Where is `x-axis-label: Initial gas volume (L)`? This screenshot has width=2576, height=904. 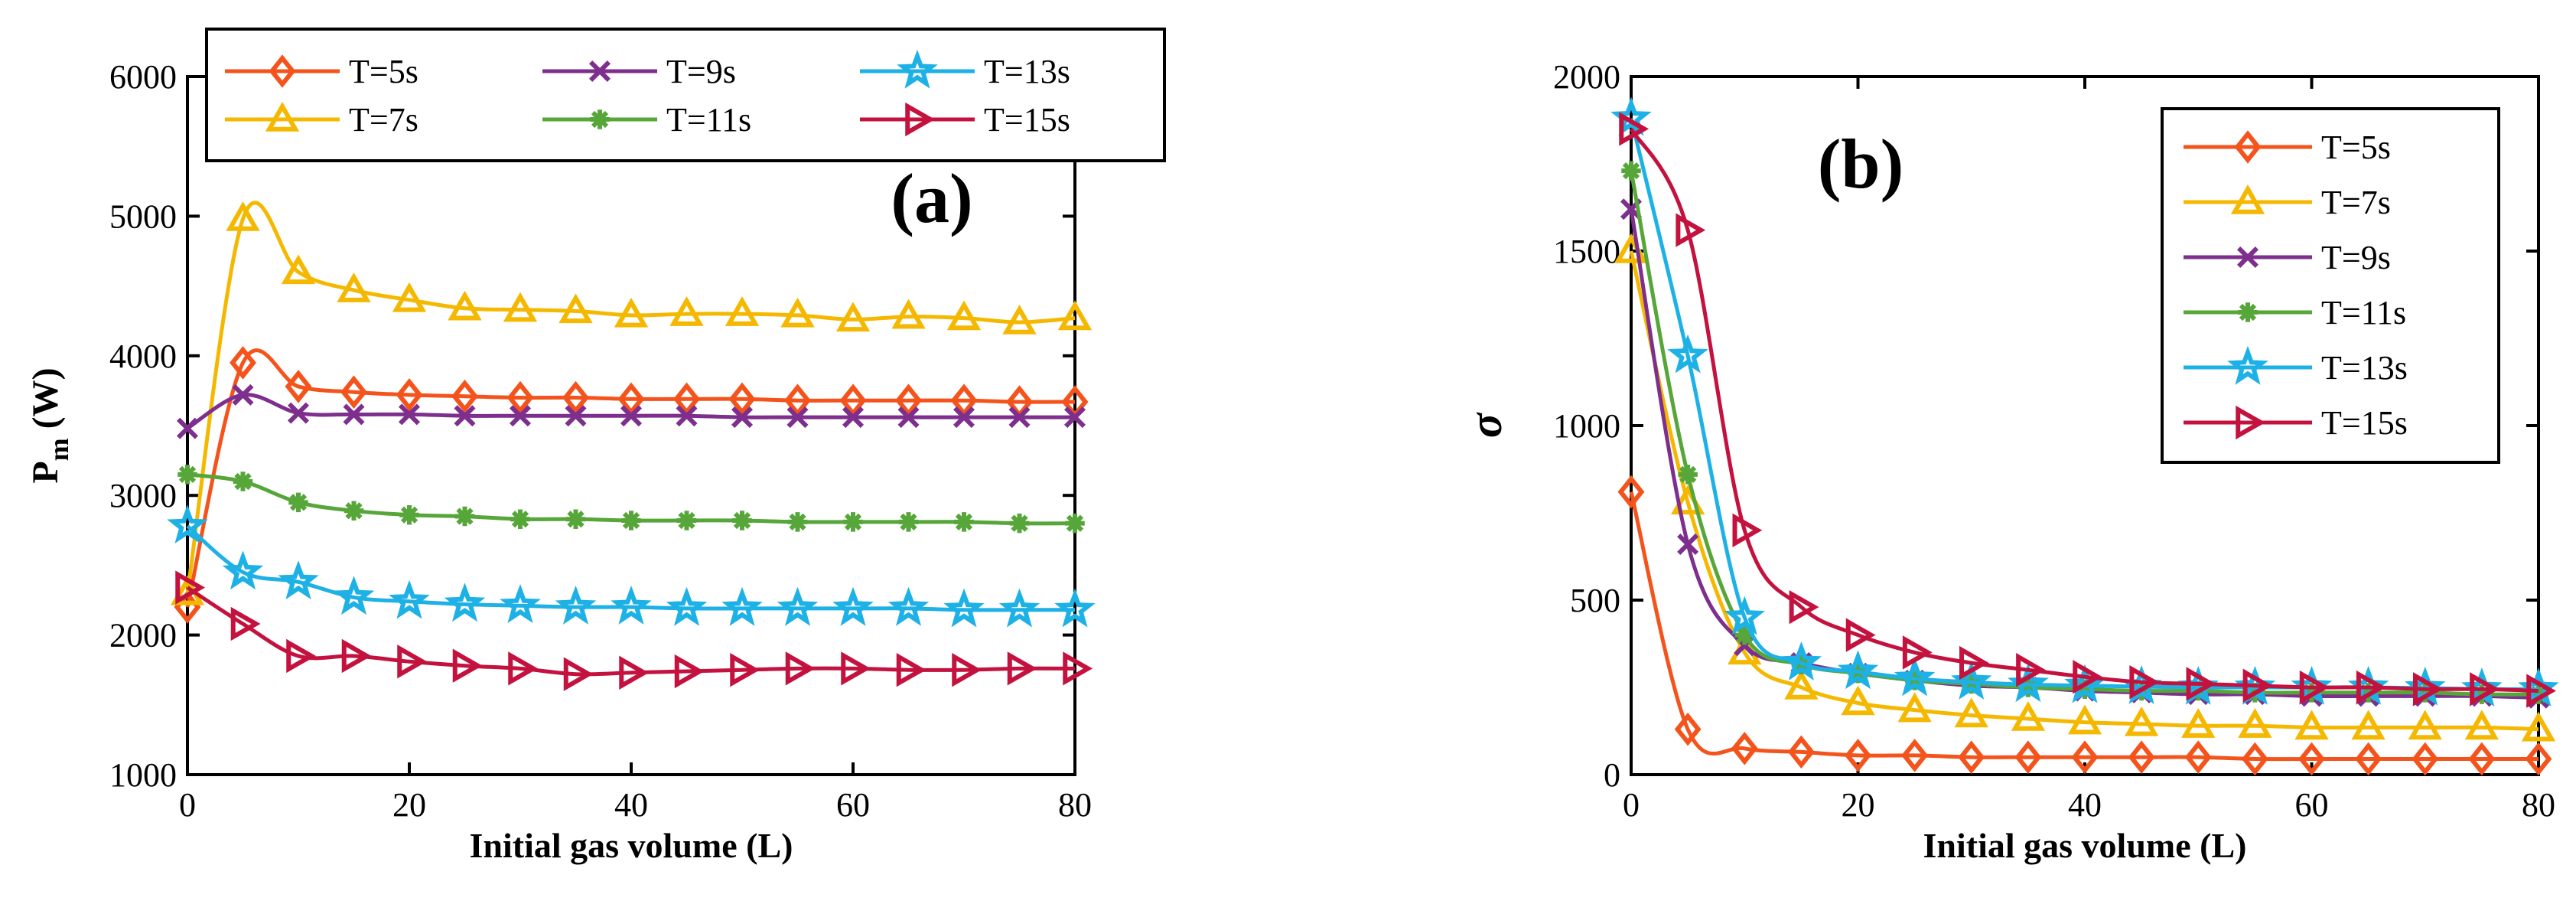
x-axis-label: Initial gas volume (L) is located at coordinates (2085, 845).